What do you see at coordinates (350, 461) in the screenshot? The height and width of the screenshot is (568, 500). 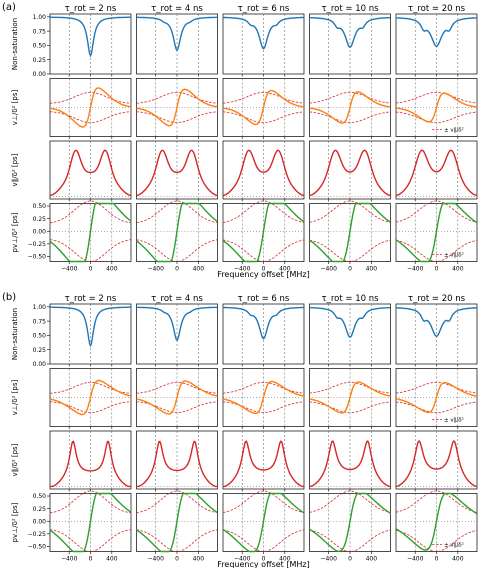 I see `subplot-vpar-10ns` at bounding box center [350, 461].